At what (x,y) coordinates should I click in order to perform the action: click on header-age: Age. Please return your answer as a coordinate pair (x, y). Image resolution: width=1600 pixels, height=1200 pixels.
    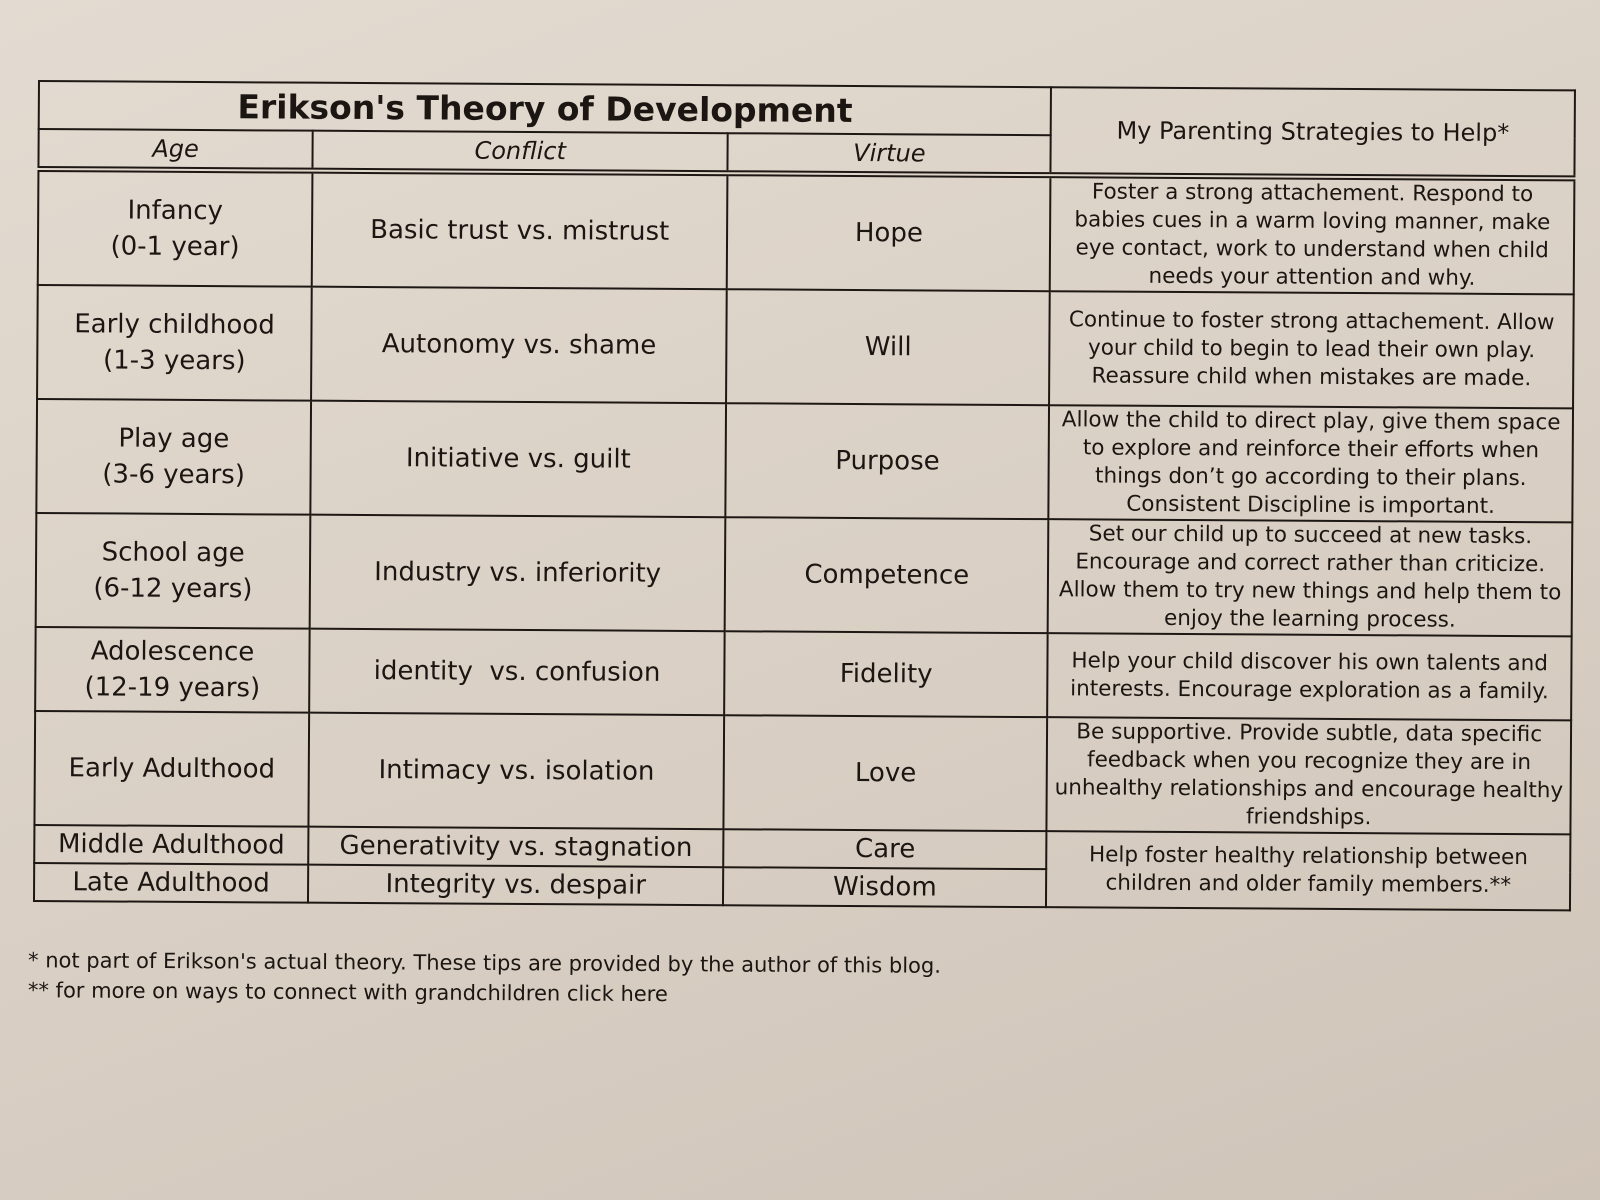
    Looking at the image, I should click on (175, 150).